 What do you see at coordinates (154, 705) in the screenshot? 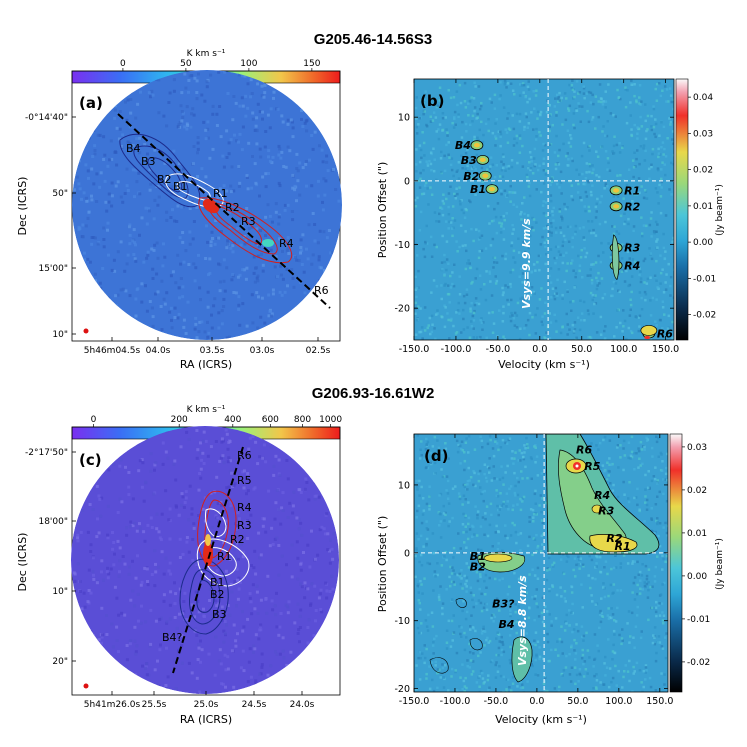
I see `x-tick-label: 25.5s` at bounding box center [154, 705].